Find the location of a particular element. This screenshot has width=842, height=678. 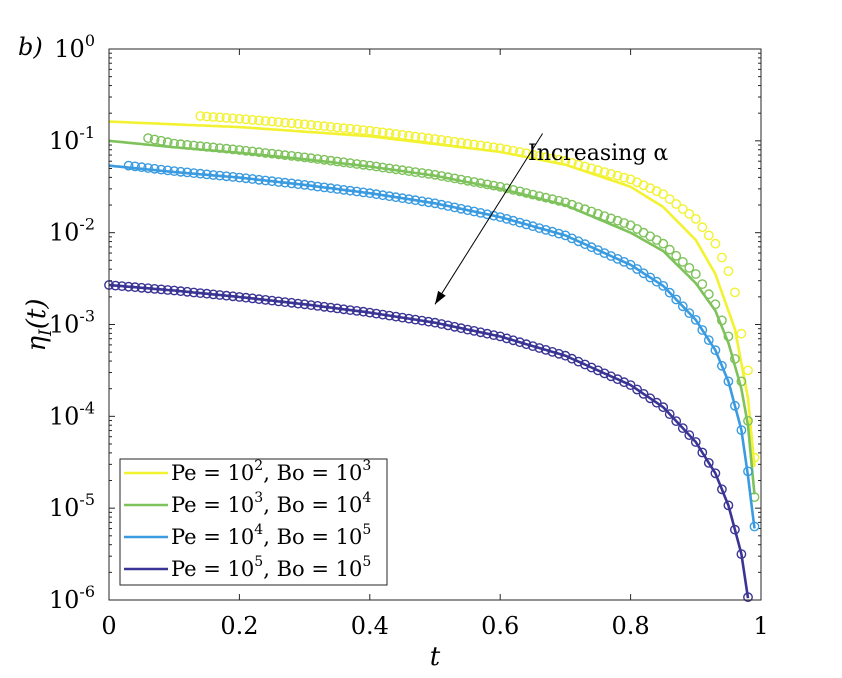

svg-text: ηI(t) is located at coordinates (39, 324).